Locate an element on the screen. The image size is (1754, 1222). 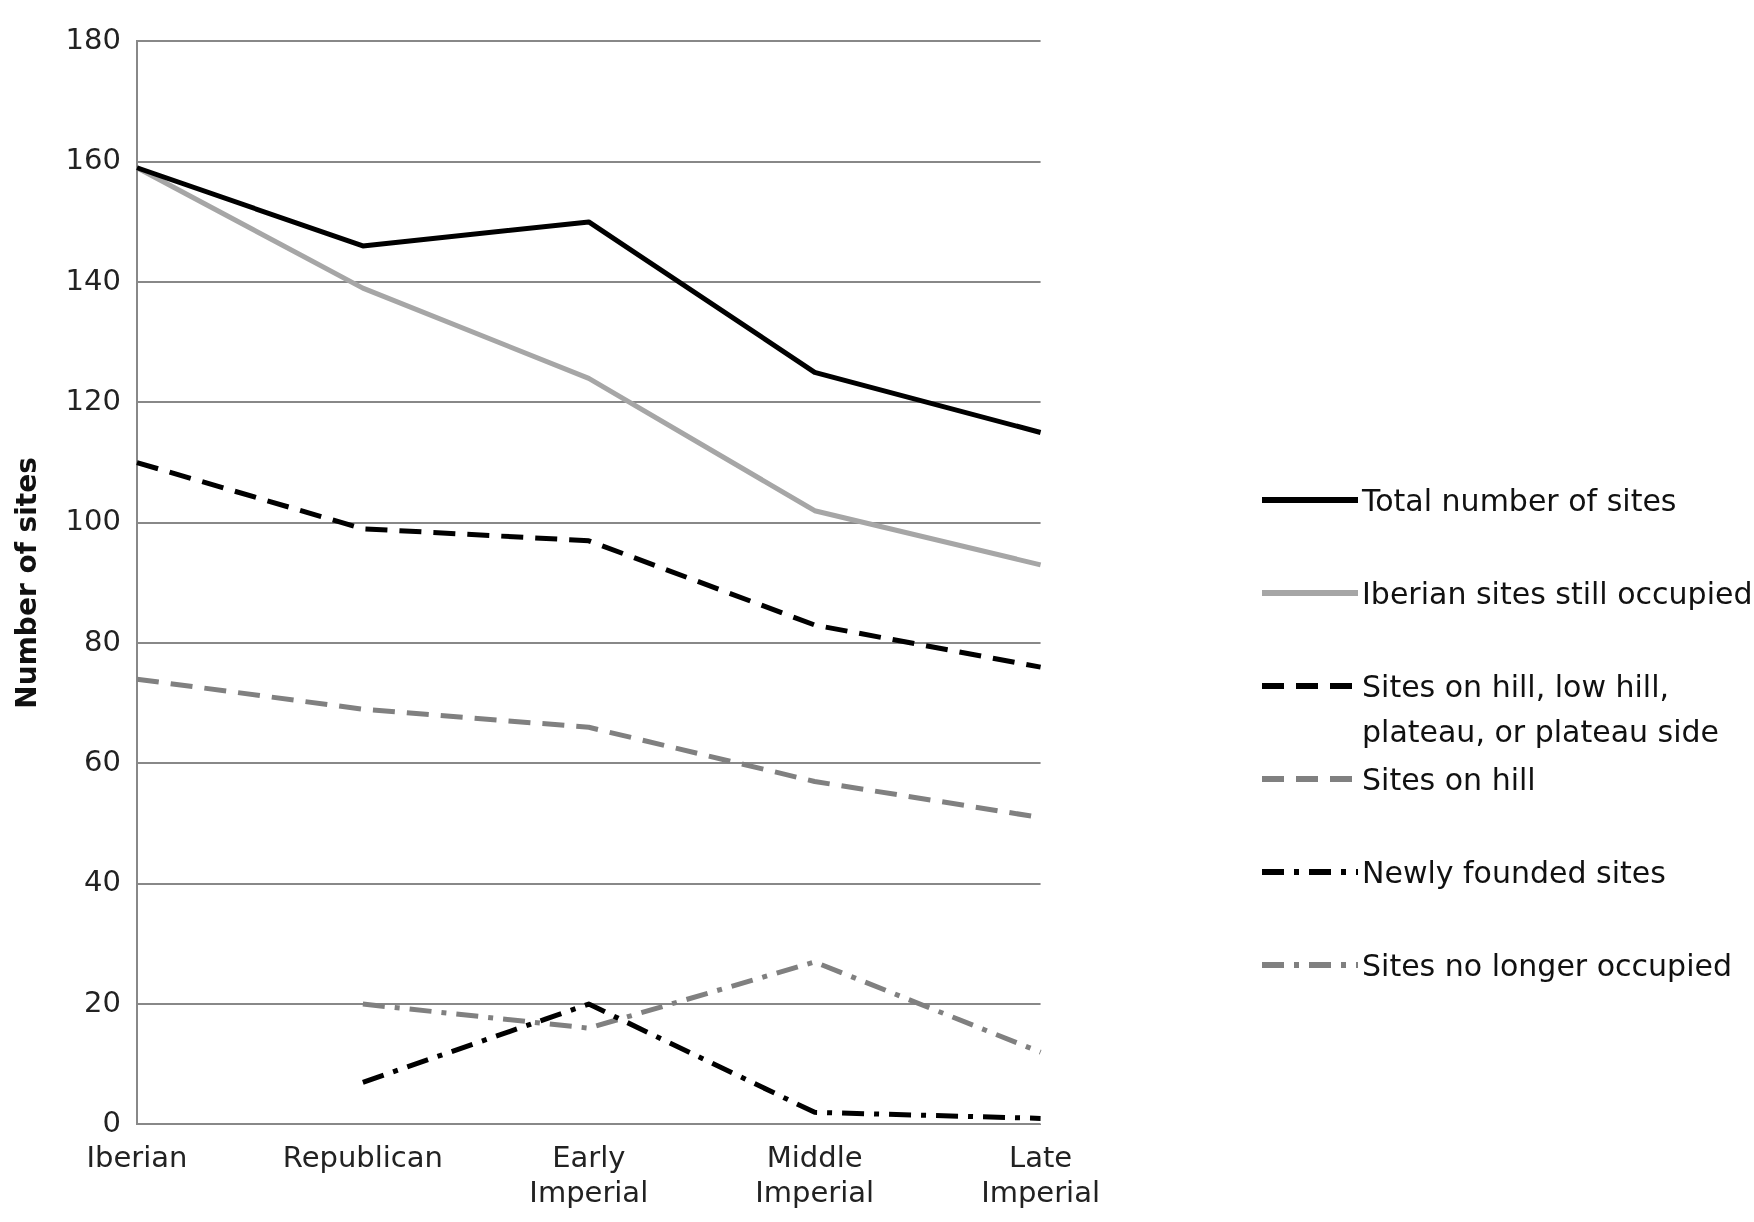
y-tick-label: 180 is located at coordinates (93, 38).